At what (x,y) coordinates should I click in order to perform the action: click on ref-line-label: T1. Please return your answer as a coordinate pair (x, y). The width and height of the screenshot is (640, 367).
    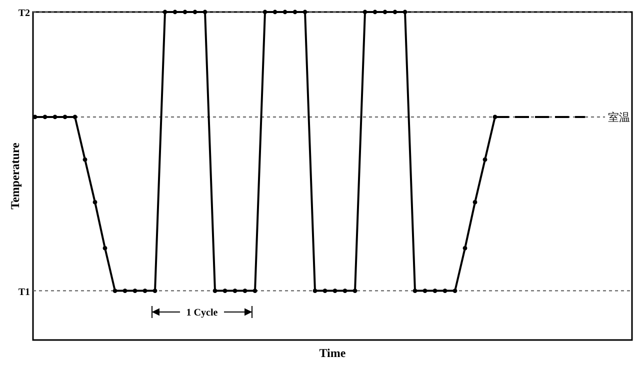
    Looking at the image, I should click on (24, 292).